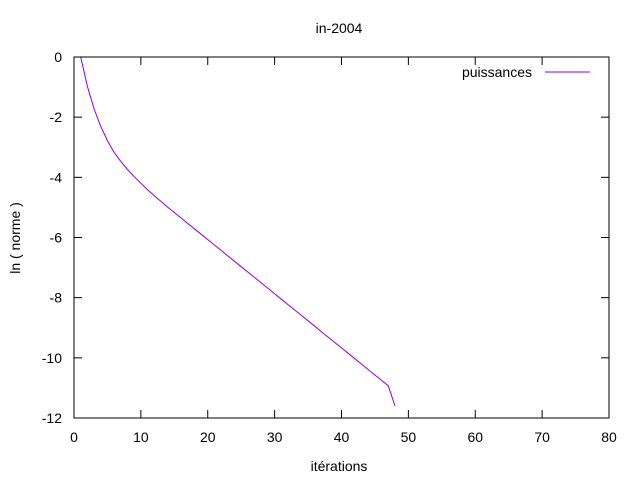 The height and width of the screenshot is (480, 640). Describe the element at coordinates (275, 437) in the screenshot. I see `x-tick-label: 30` at that location.